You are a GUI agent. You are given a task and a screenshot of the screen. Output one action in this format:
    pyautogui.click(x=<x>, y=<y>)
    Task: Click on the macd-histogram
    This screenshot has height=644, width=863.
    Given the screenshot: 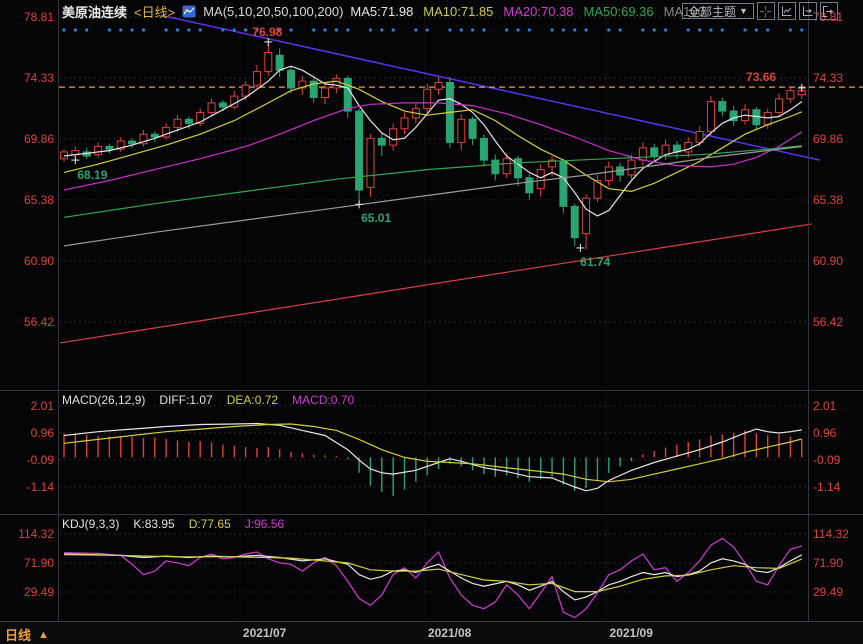 What is the action you would take?
    pyautogui.click(x=433, y=463)
    